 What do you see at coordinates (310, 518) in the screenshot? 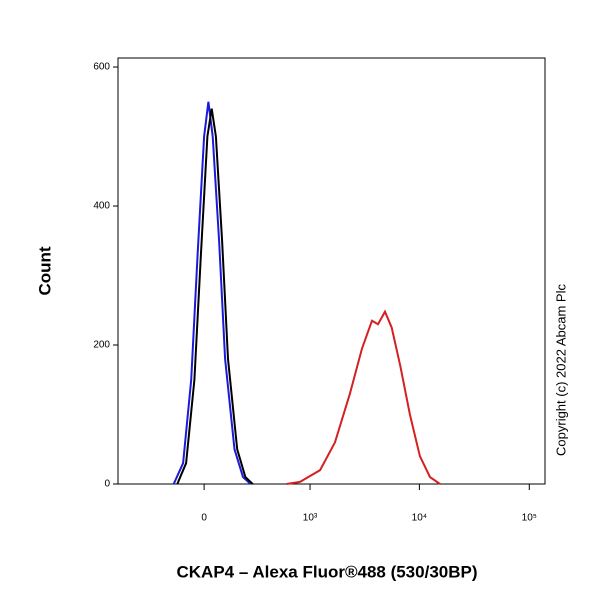
I see `x-tick-label: 10³` at bounding box center [310, 518].